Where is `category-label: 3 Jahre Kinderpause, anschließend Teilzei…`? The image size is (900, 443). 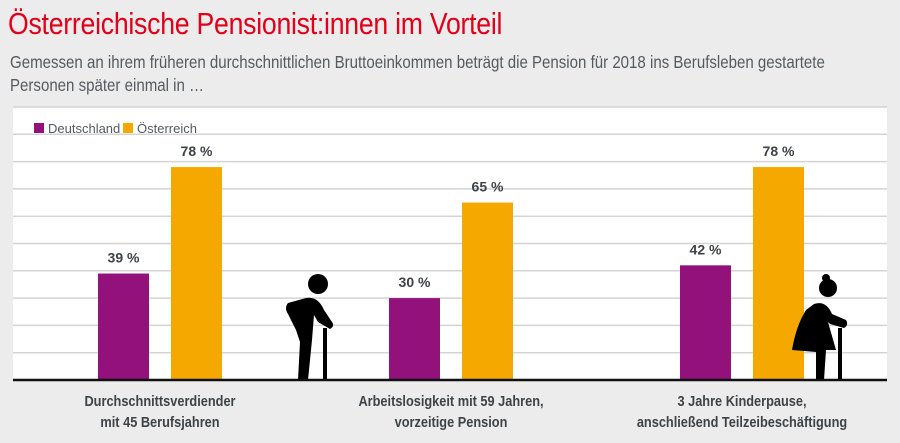 category-label: 3 Jahre Kinderpause, anschließend Teilzei… is located at coordinates (742, 413).